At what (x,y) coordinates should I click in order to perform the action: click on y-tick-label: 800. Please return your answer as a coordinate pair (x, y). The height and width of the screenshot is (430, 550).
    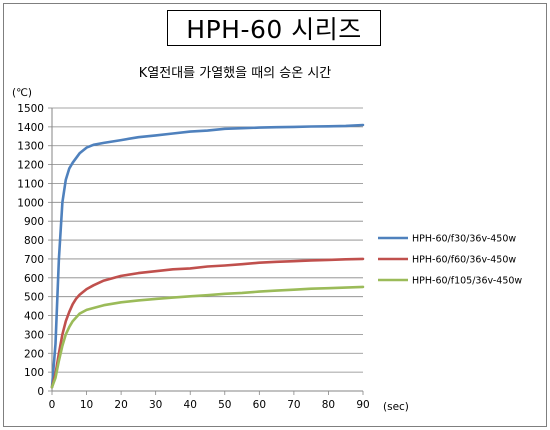
    Looking at the image, I should click on (34, 241).